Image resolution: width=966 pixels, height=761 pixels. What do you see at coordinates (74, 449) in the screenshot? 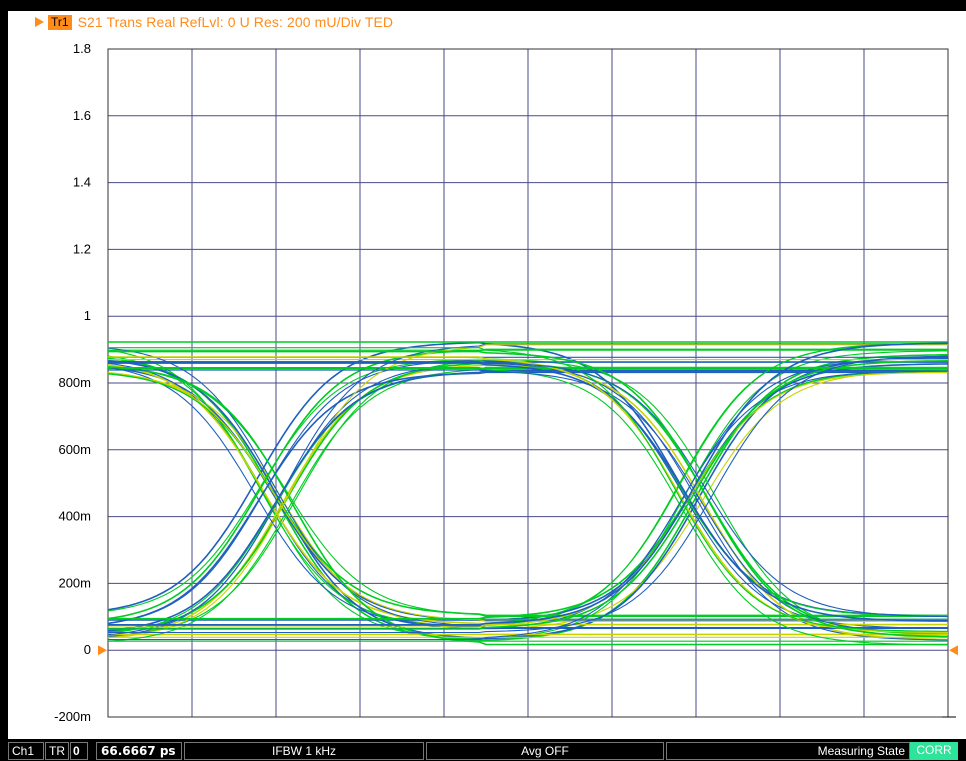
I see `y-tick-label: 600m` at bounding box center [74, 449].